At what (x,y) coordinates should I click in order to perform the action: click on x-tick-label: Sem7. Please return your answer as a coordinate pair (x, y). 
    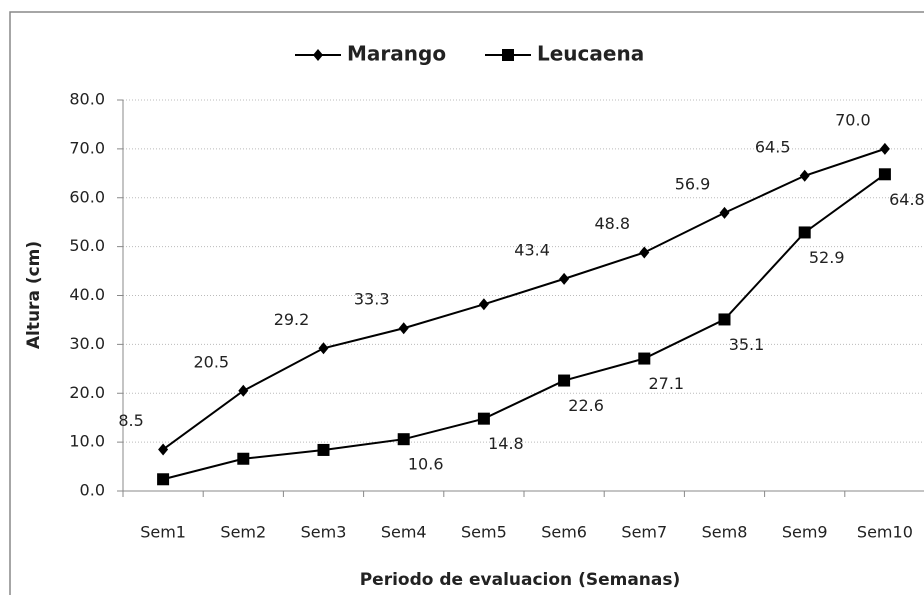
    Looking at the image, I should click on (644, 532).